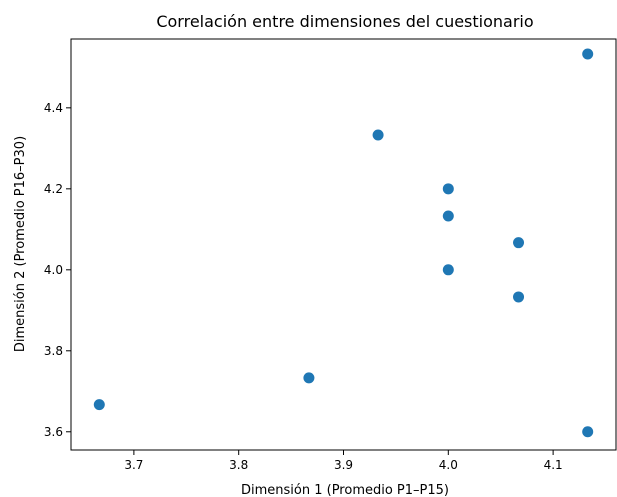 This screenshot has width=617, height=497. What do you see at coordinates (133, 465) in the screenshot?
I see `x-tick-label: 3.7` at bounding box center [133, 465].